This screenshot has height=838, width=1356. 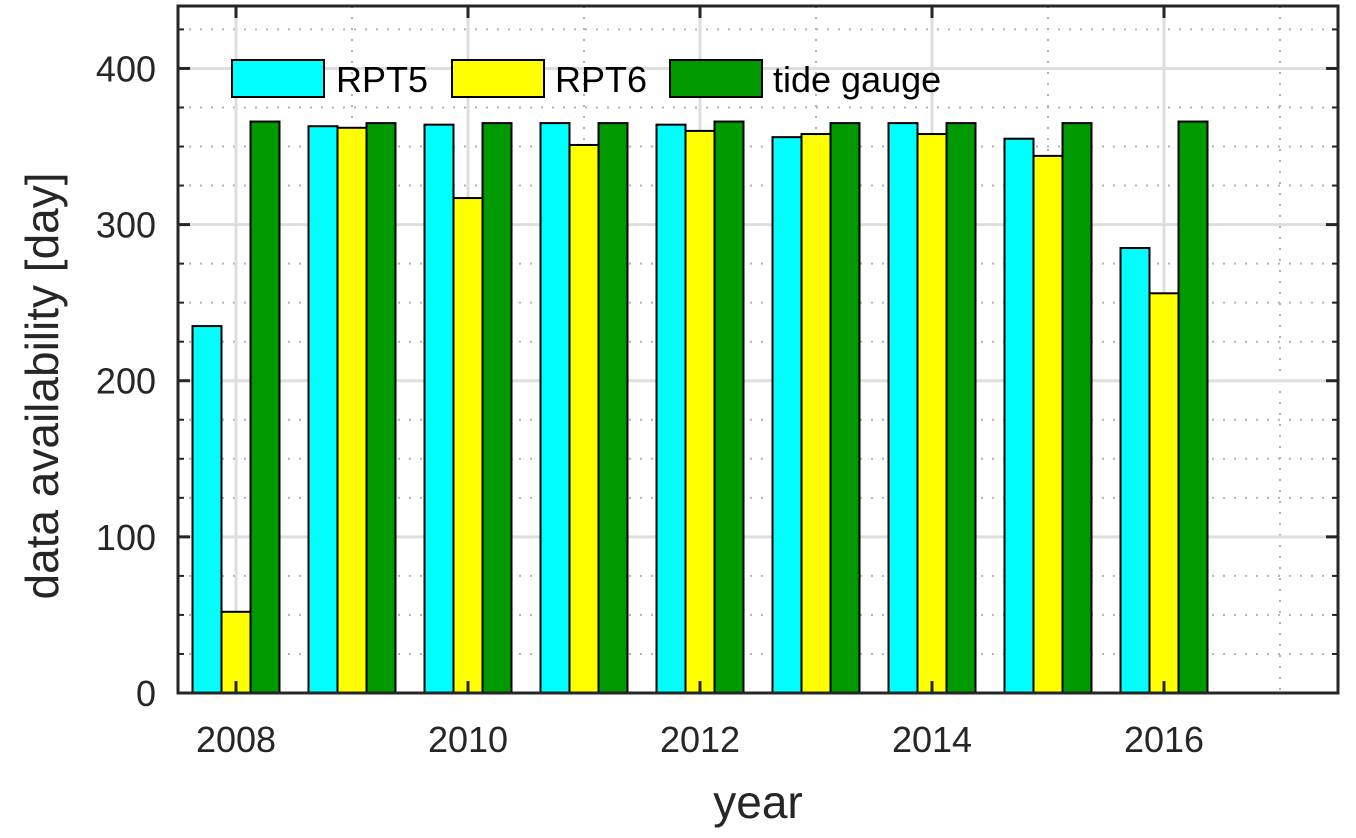 What do you see at coordinates (468, 445) in the screenshot?
I see `bar-rpt6-2010` at bounding box center [468, 445].